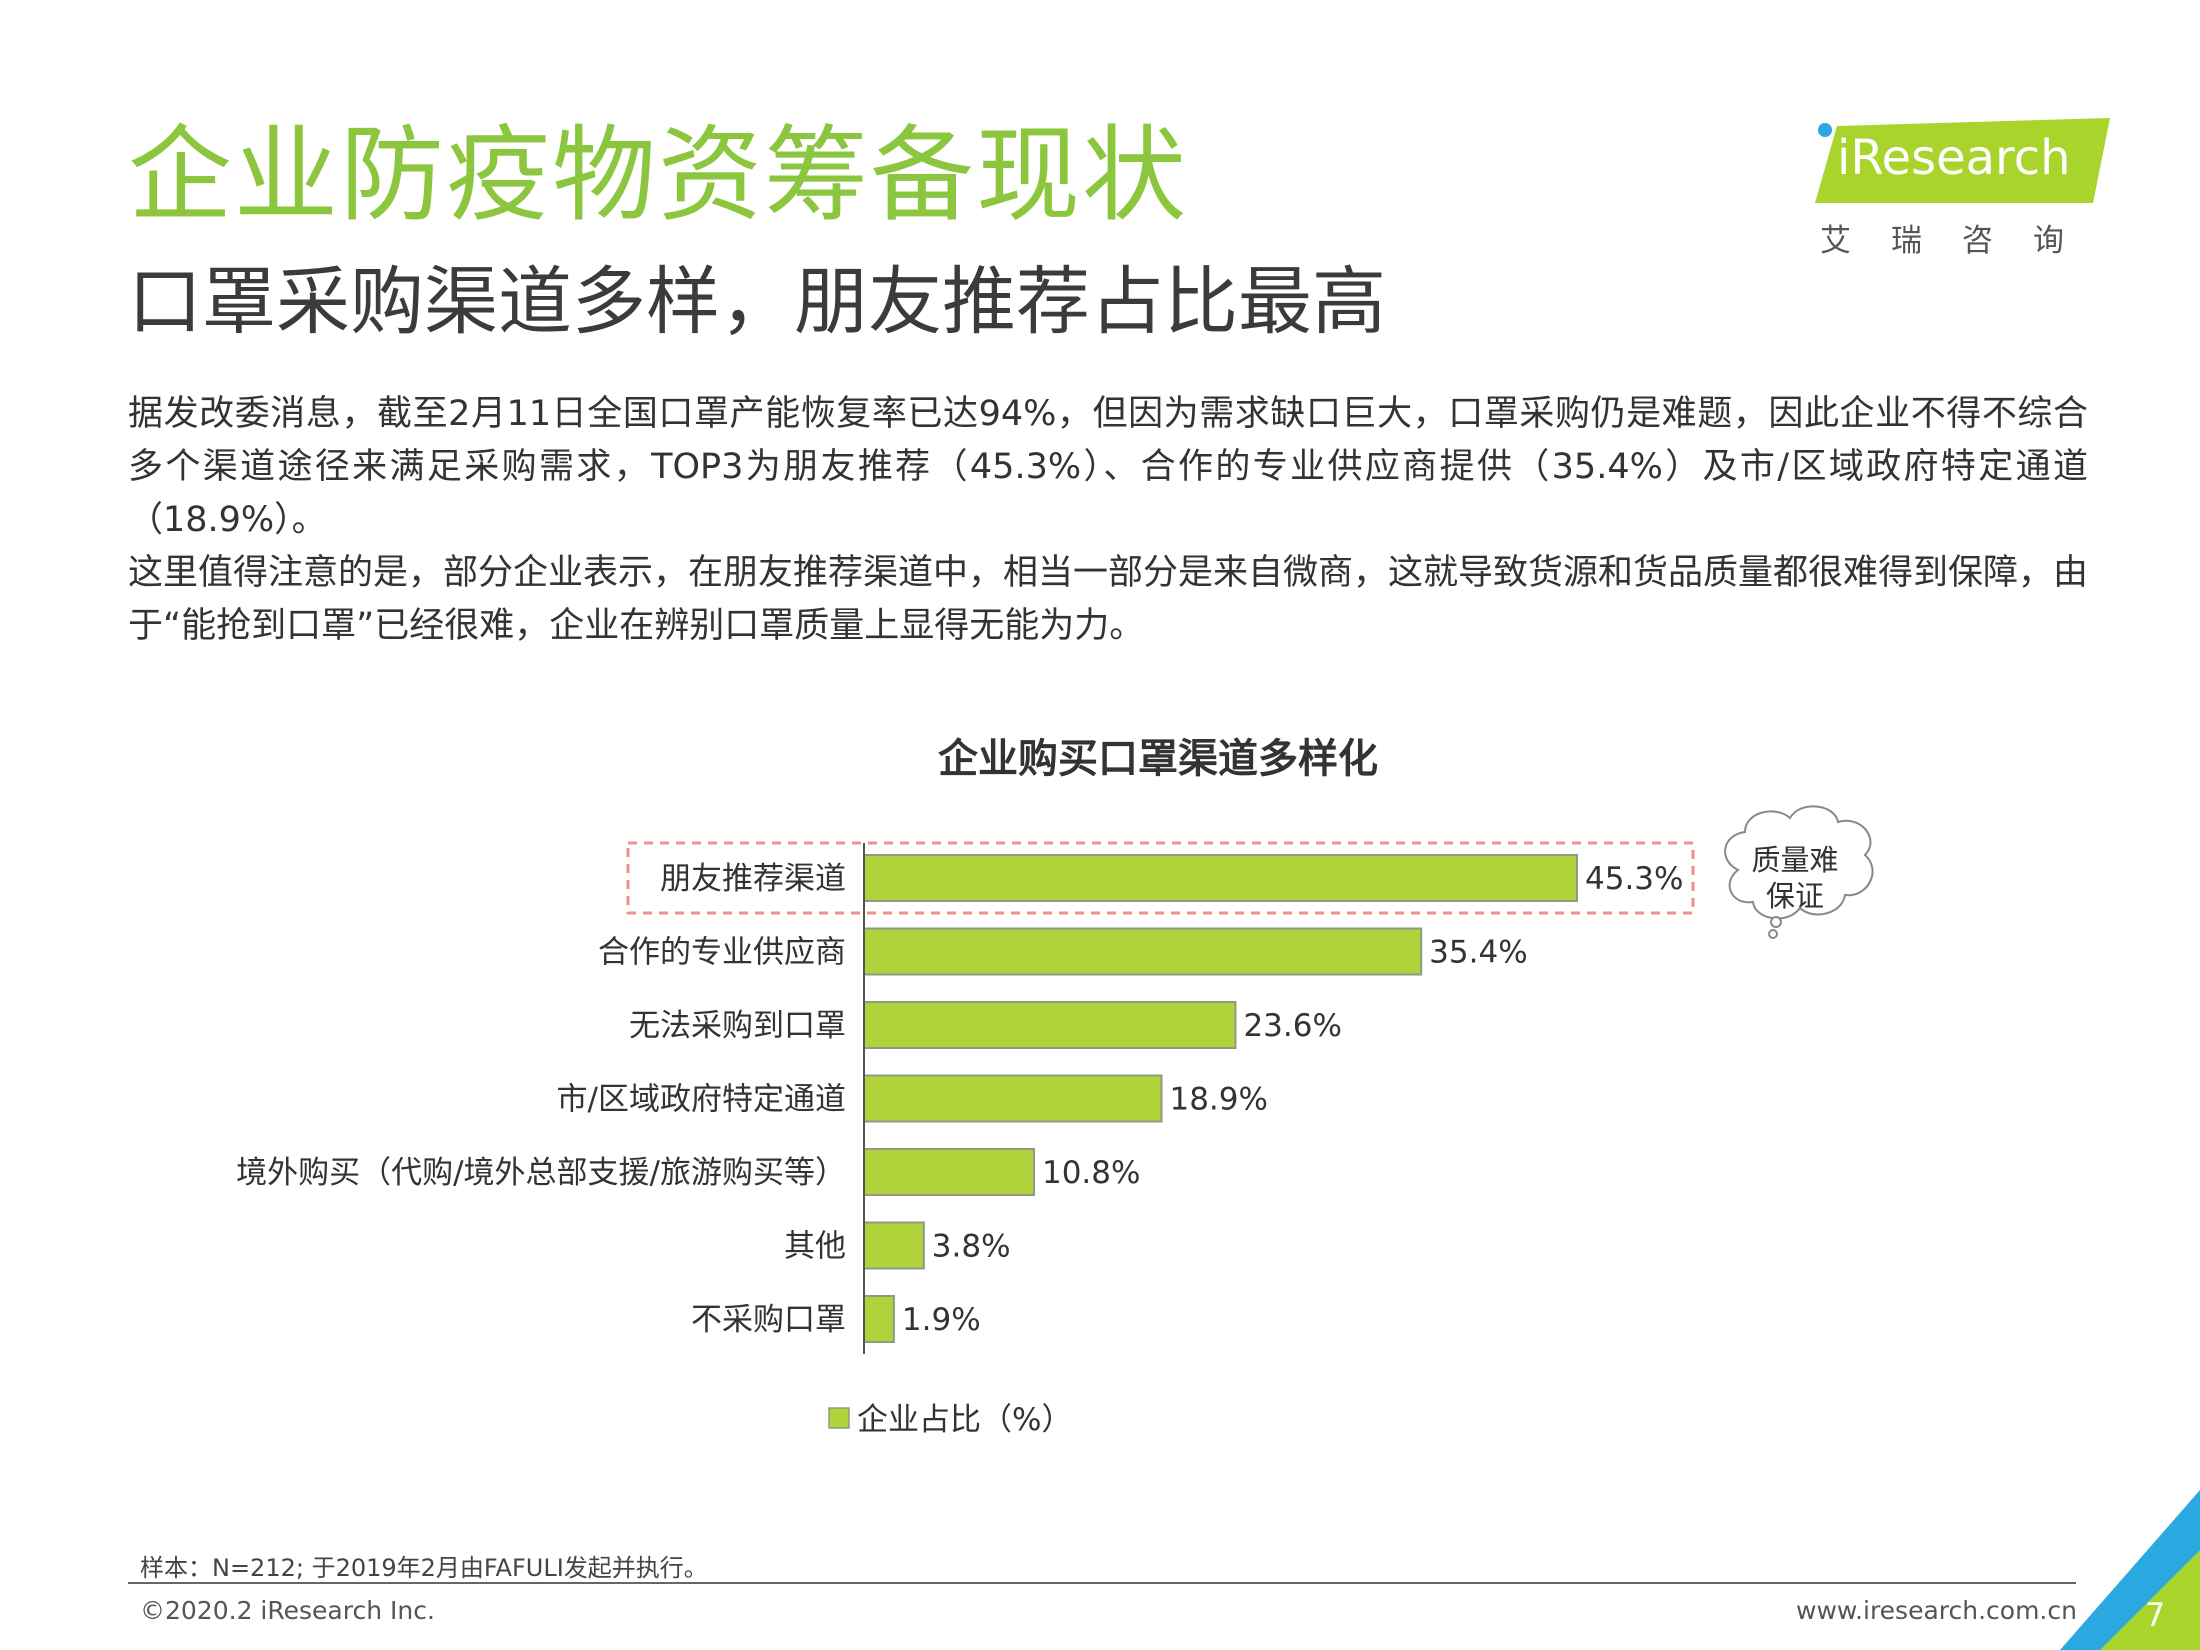  I want to click on data-label: 18.9%, so click(1218, 1100).